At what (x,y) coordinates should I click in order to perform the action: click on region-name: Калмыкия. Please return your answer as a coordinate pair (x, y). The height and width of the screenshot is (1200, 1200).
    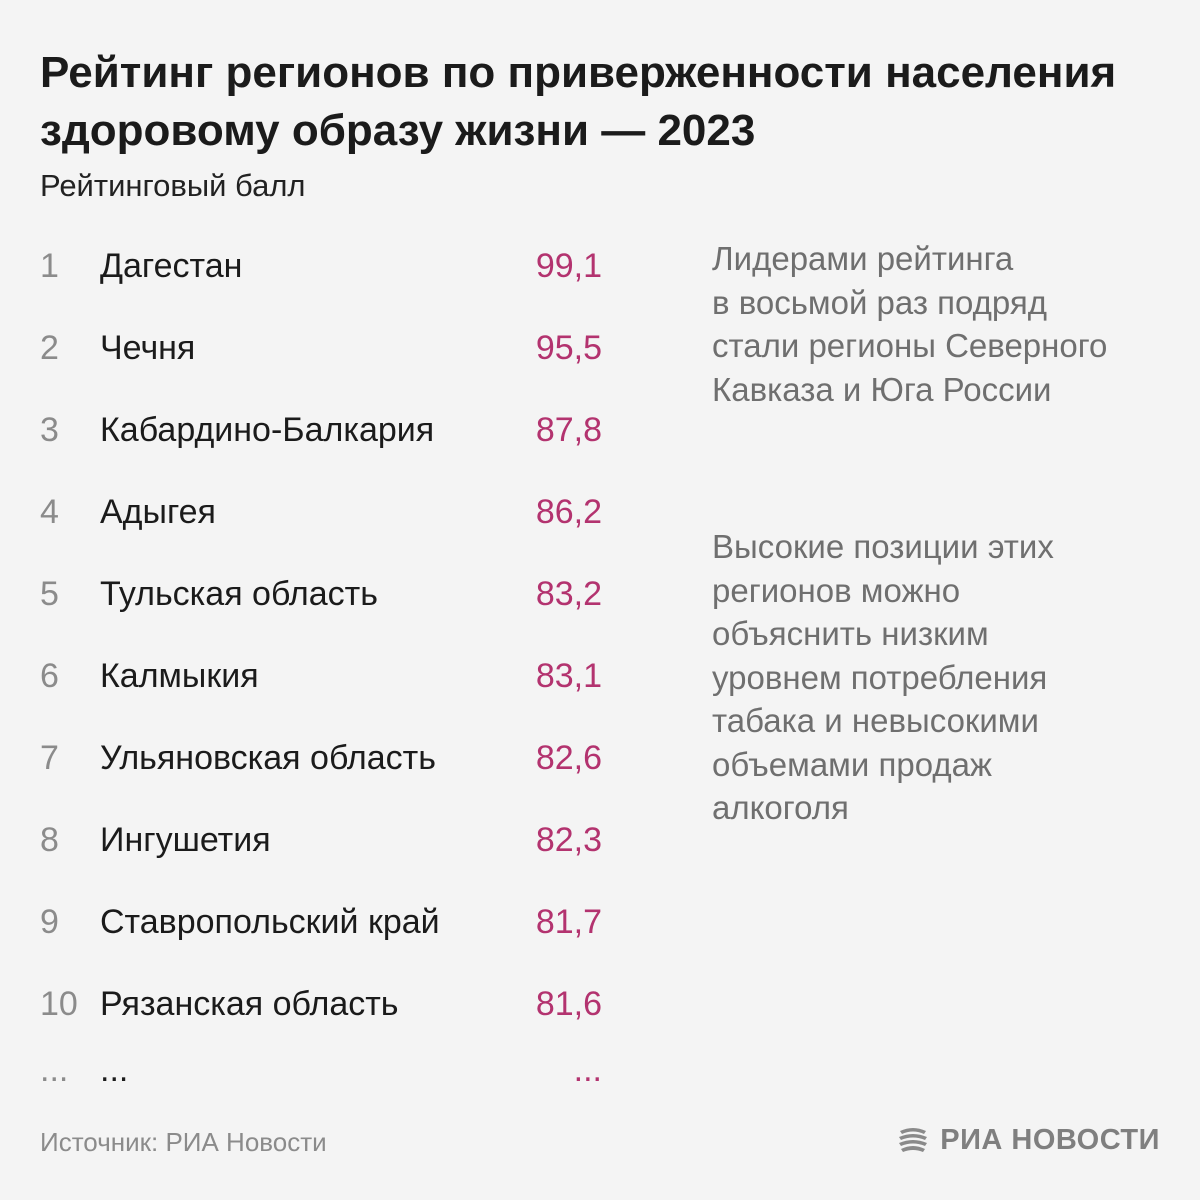
    Looking at the image, I should click on (179, 676).